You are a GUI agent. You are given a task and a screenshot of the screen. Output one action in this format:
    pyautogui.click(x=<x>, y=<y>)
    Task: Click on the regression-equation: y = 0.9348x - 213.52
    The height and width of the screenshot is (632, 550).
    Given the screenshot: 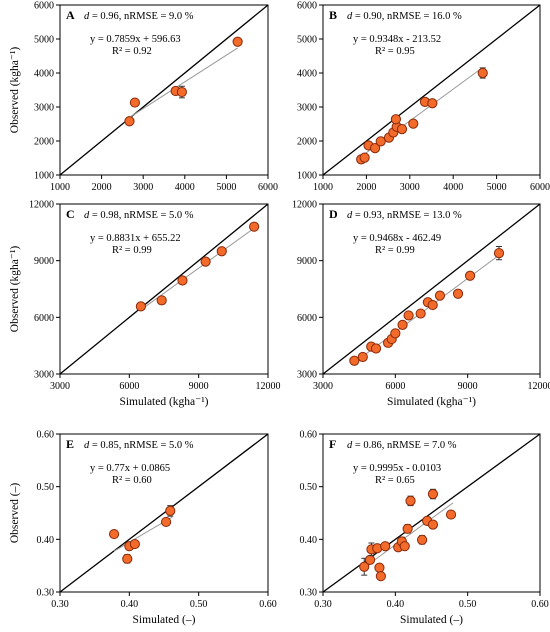 What is the action you would take?
    pyautogui.click(x=397, y=39)
    